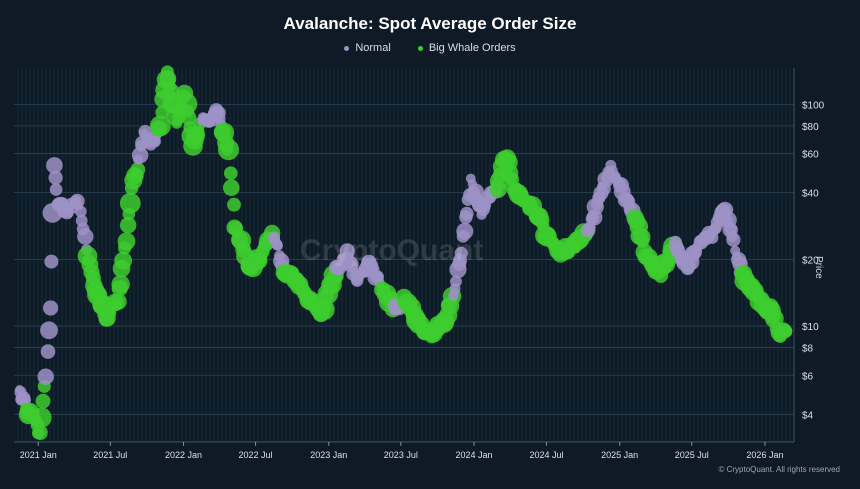  I want to click on chart-legend: Normal Big Whale Orders, so click(430, 48).